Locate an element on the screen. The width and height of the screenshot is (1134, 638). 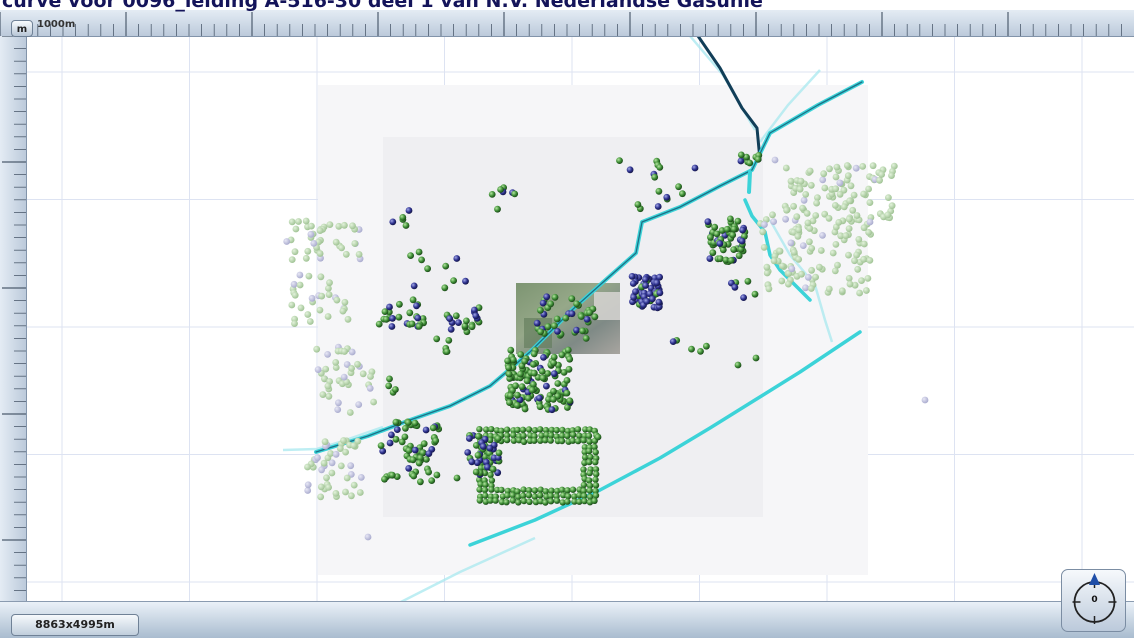
status-bar: 8863x4995m is located at coordinates (567, 619).